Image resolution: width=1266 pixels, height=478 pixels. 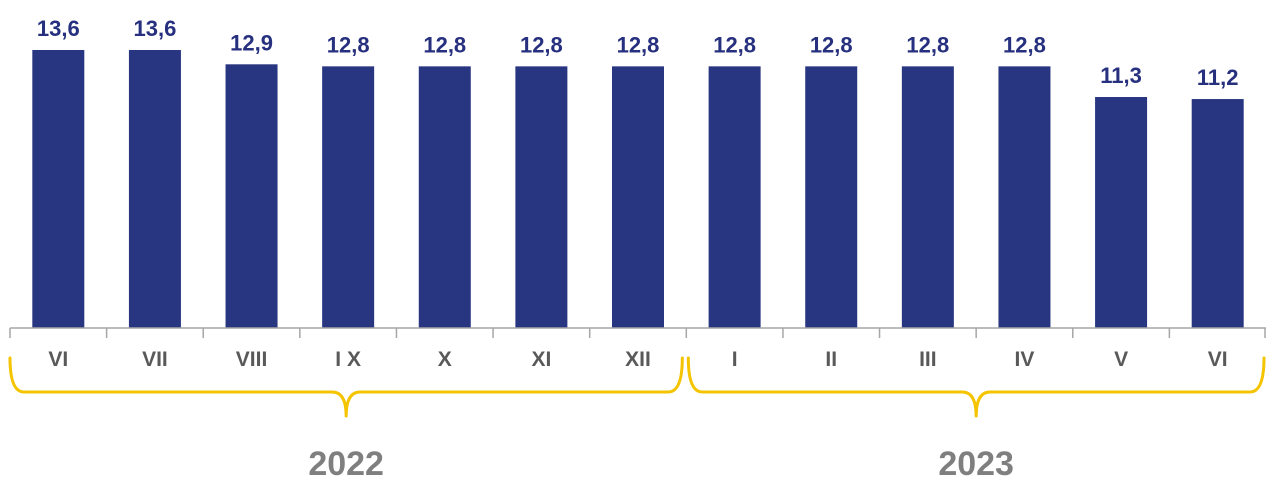 I want to click on bracket-2022, so click(x=346, y=387).